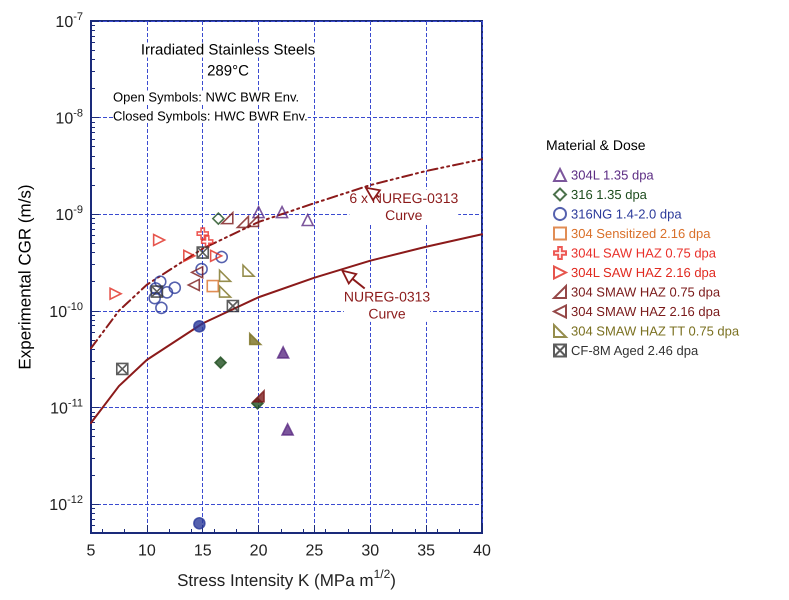 The height and width of the screenshot is (600, 789). What do you see at coordinates (370, 551) in the screenshot?
I see `x-tick-label: 30` at bounding box center [370, 551].